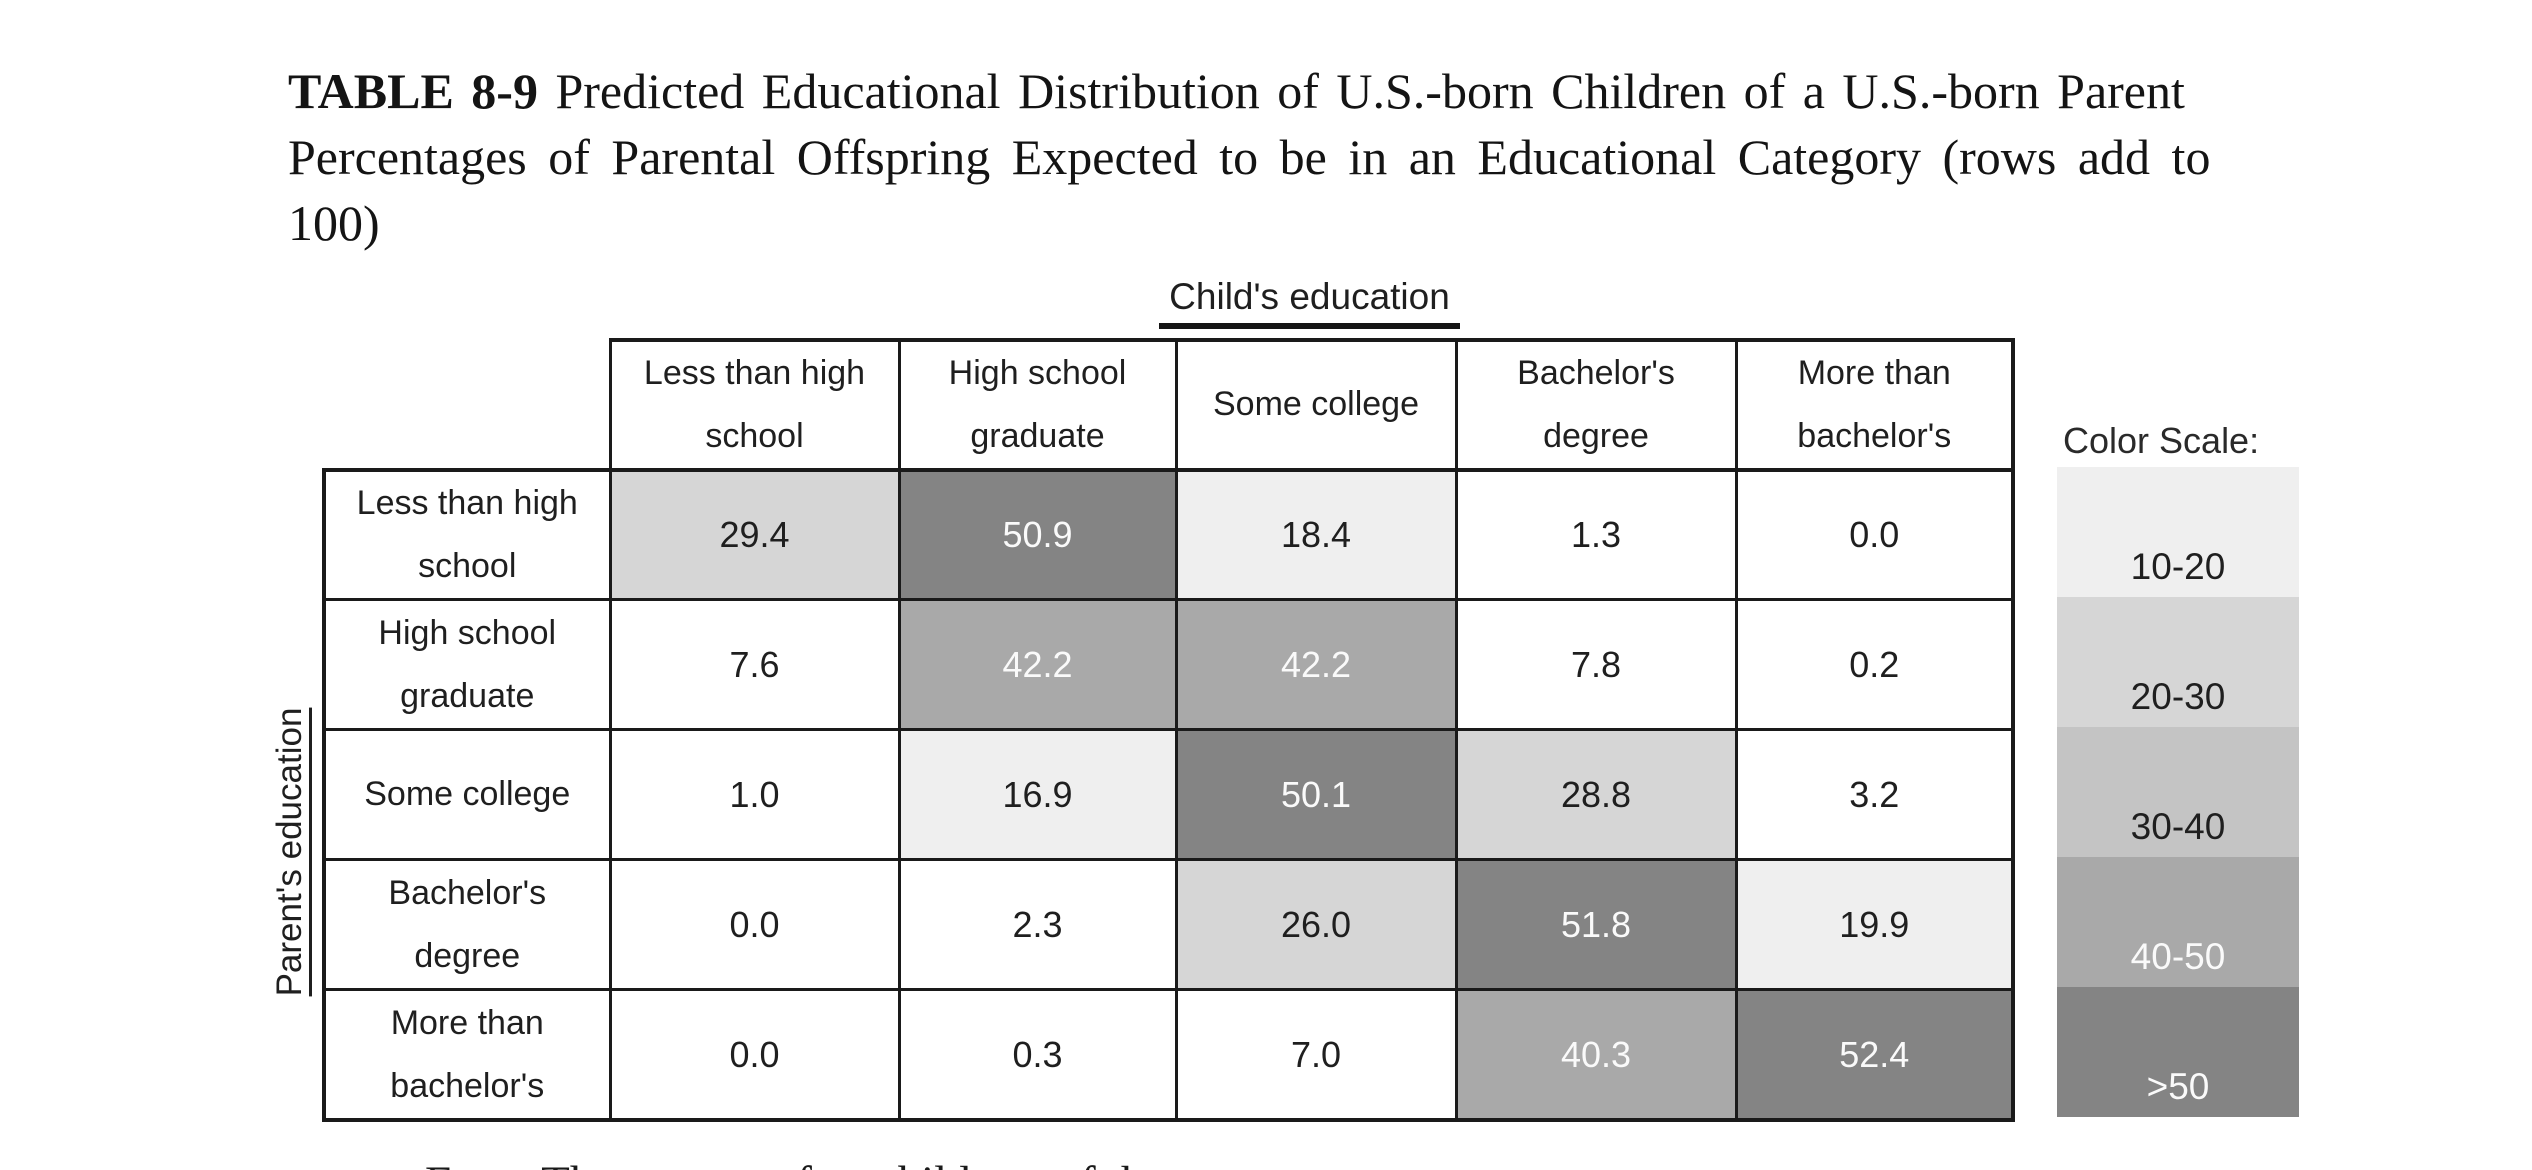 The width and height of the screenshot is (2532, 1170). What do you see at coordinates (438, 1163) in the screenshot?
I see `cut-off-note-fragment-1: F` at bounding box center [438, 1163].